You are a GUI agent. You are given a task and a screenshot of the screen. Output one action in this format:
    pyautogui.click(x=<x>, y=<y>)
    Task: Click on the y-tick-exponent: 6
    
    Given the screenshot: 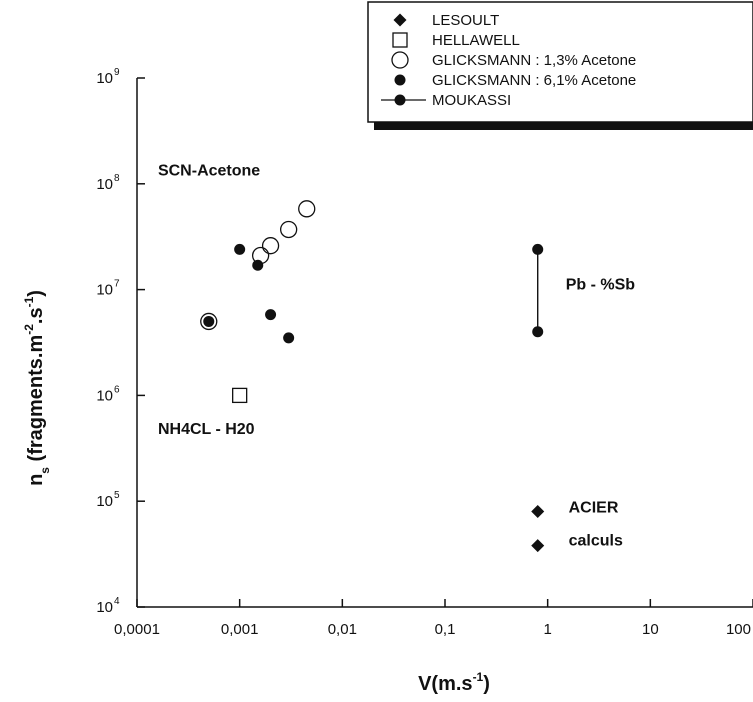 What is the action you would take?
    pyautogui.click(x=117, y=389)
    